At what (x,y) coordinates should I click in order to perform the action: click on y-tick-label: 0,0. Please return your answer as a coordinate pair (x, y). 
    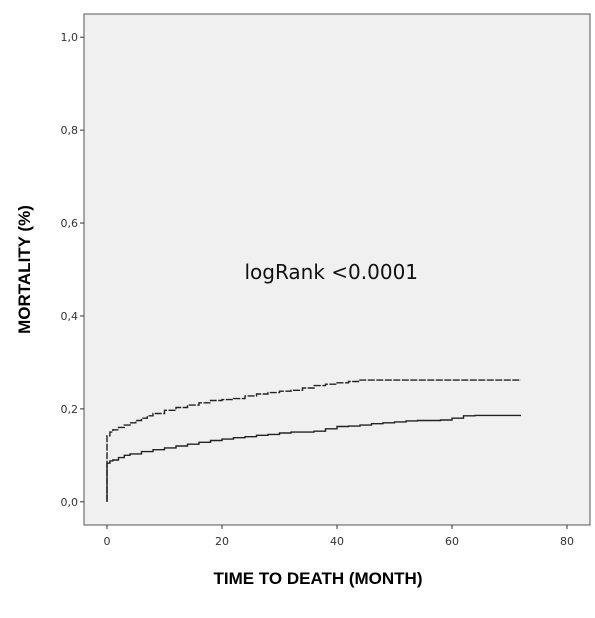
    Looking at the image, I should click on (70, 502).